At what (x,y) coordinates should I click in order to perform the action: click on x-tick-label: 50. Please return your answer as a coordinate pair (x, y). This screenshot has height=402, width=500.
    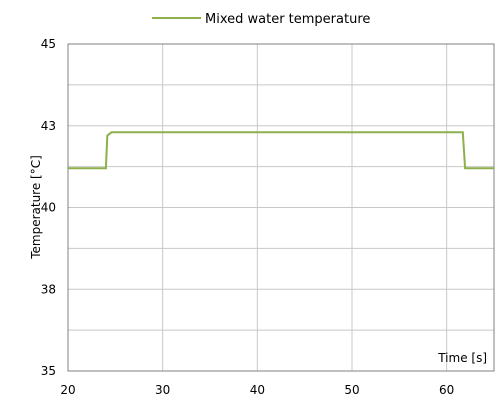
    Looking at the image, I should click on (351, 390).